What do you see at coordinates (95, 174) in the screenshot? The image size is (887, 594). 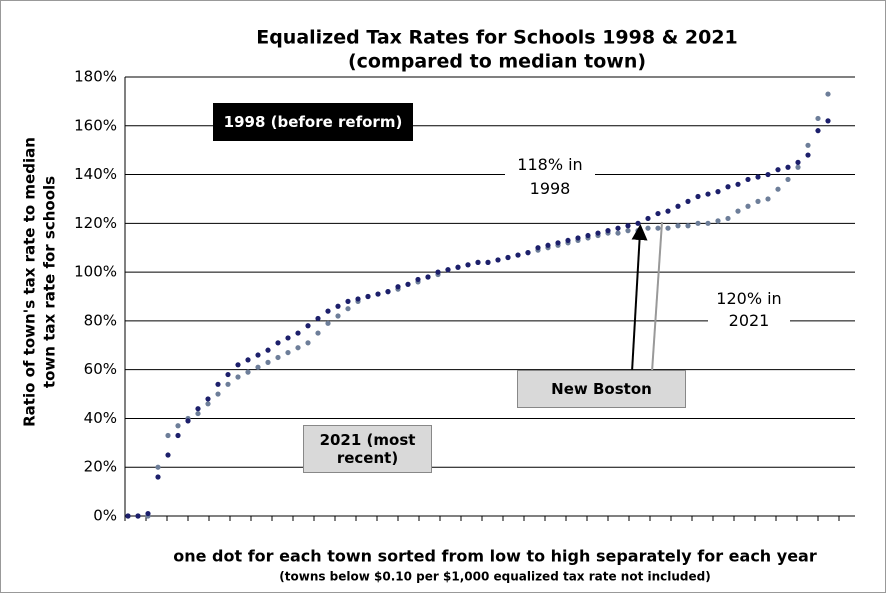 I see `y-tick-label: 140%` at bounding box center [95, 174].